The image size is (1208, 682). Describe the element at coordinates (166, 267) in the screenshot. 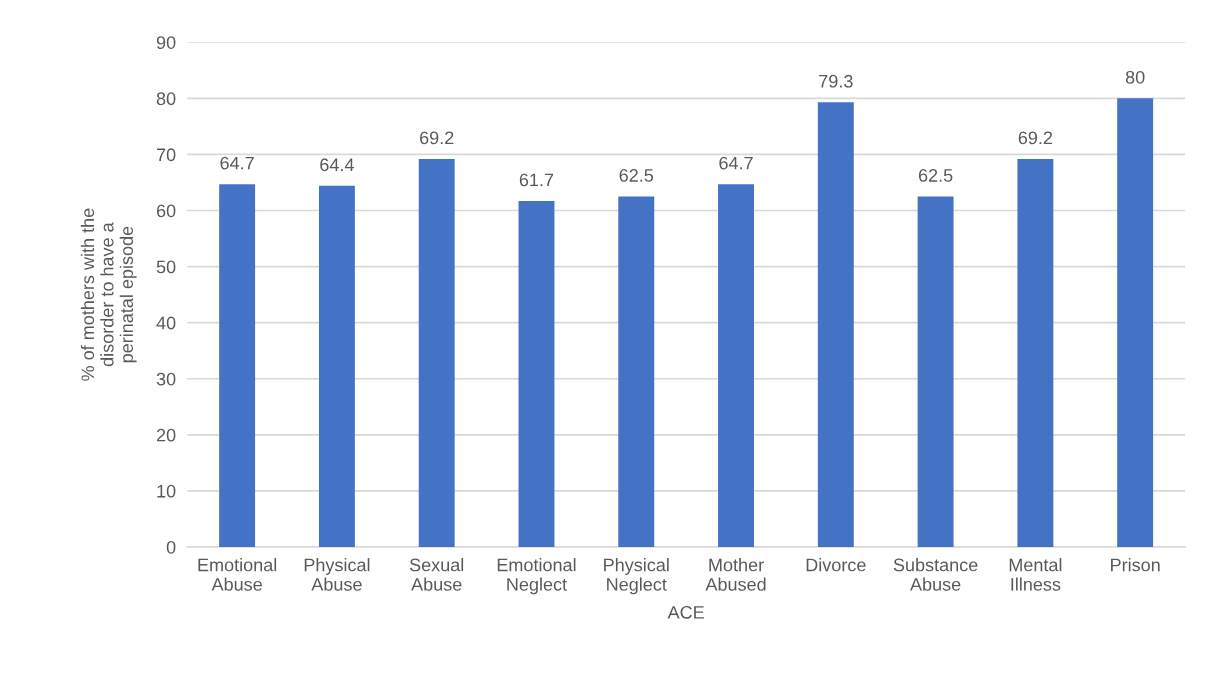

I see `y-tick-label: 50` at that location.